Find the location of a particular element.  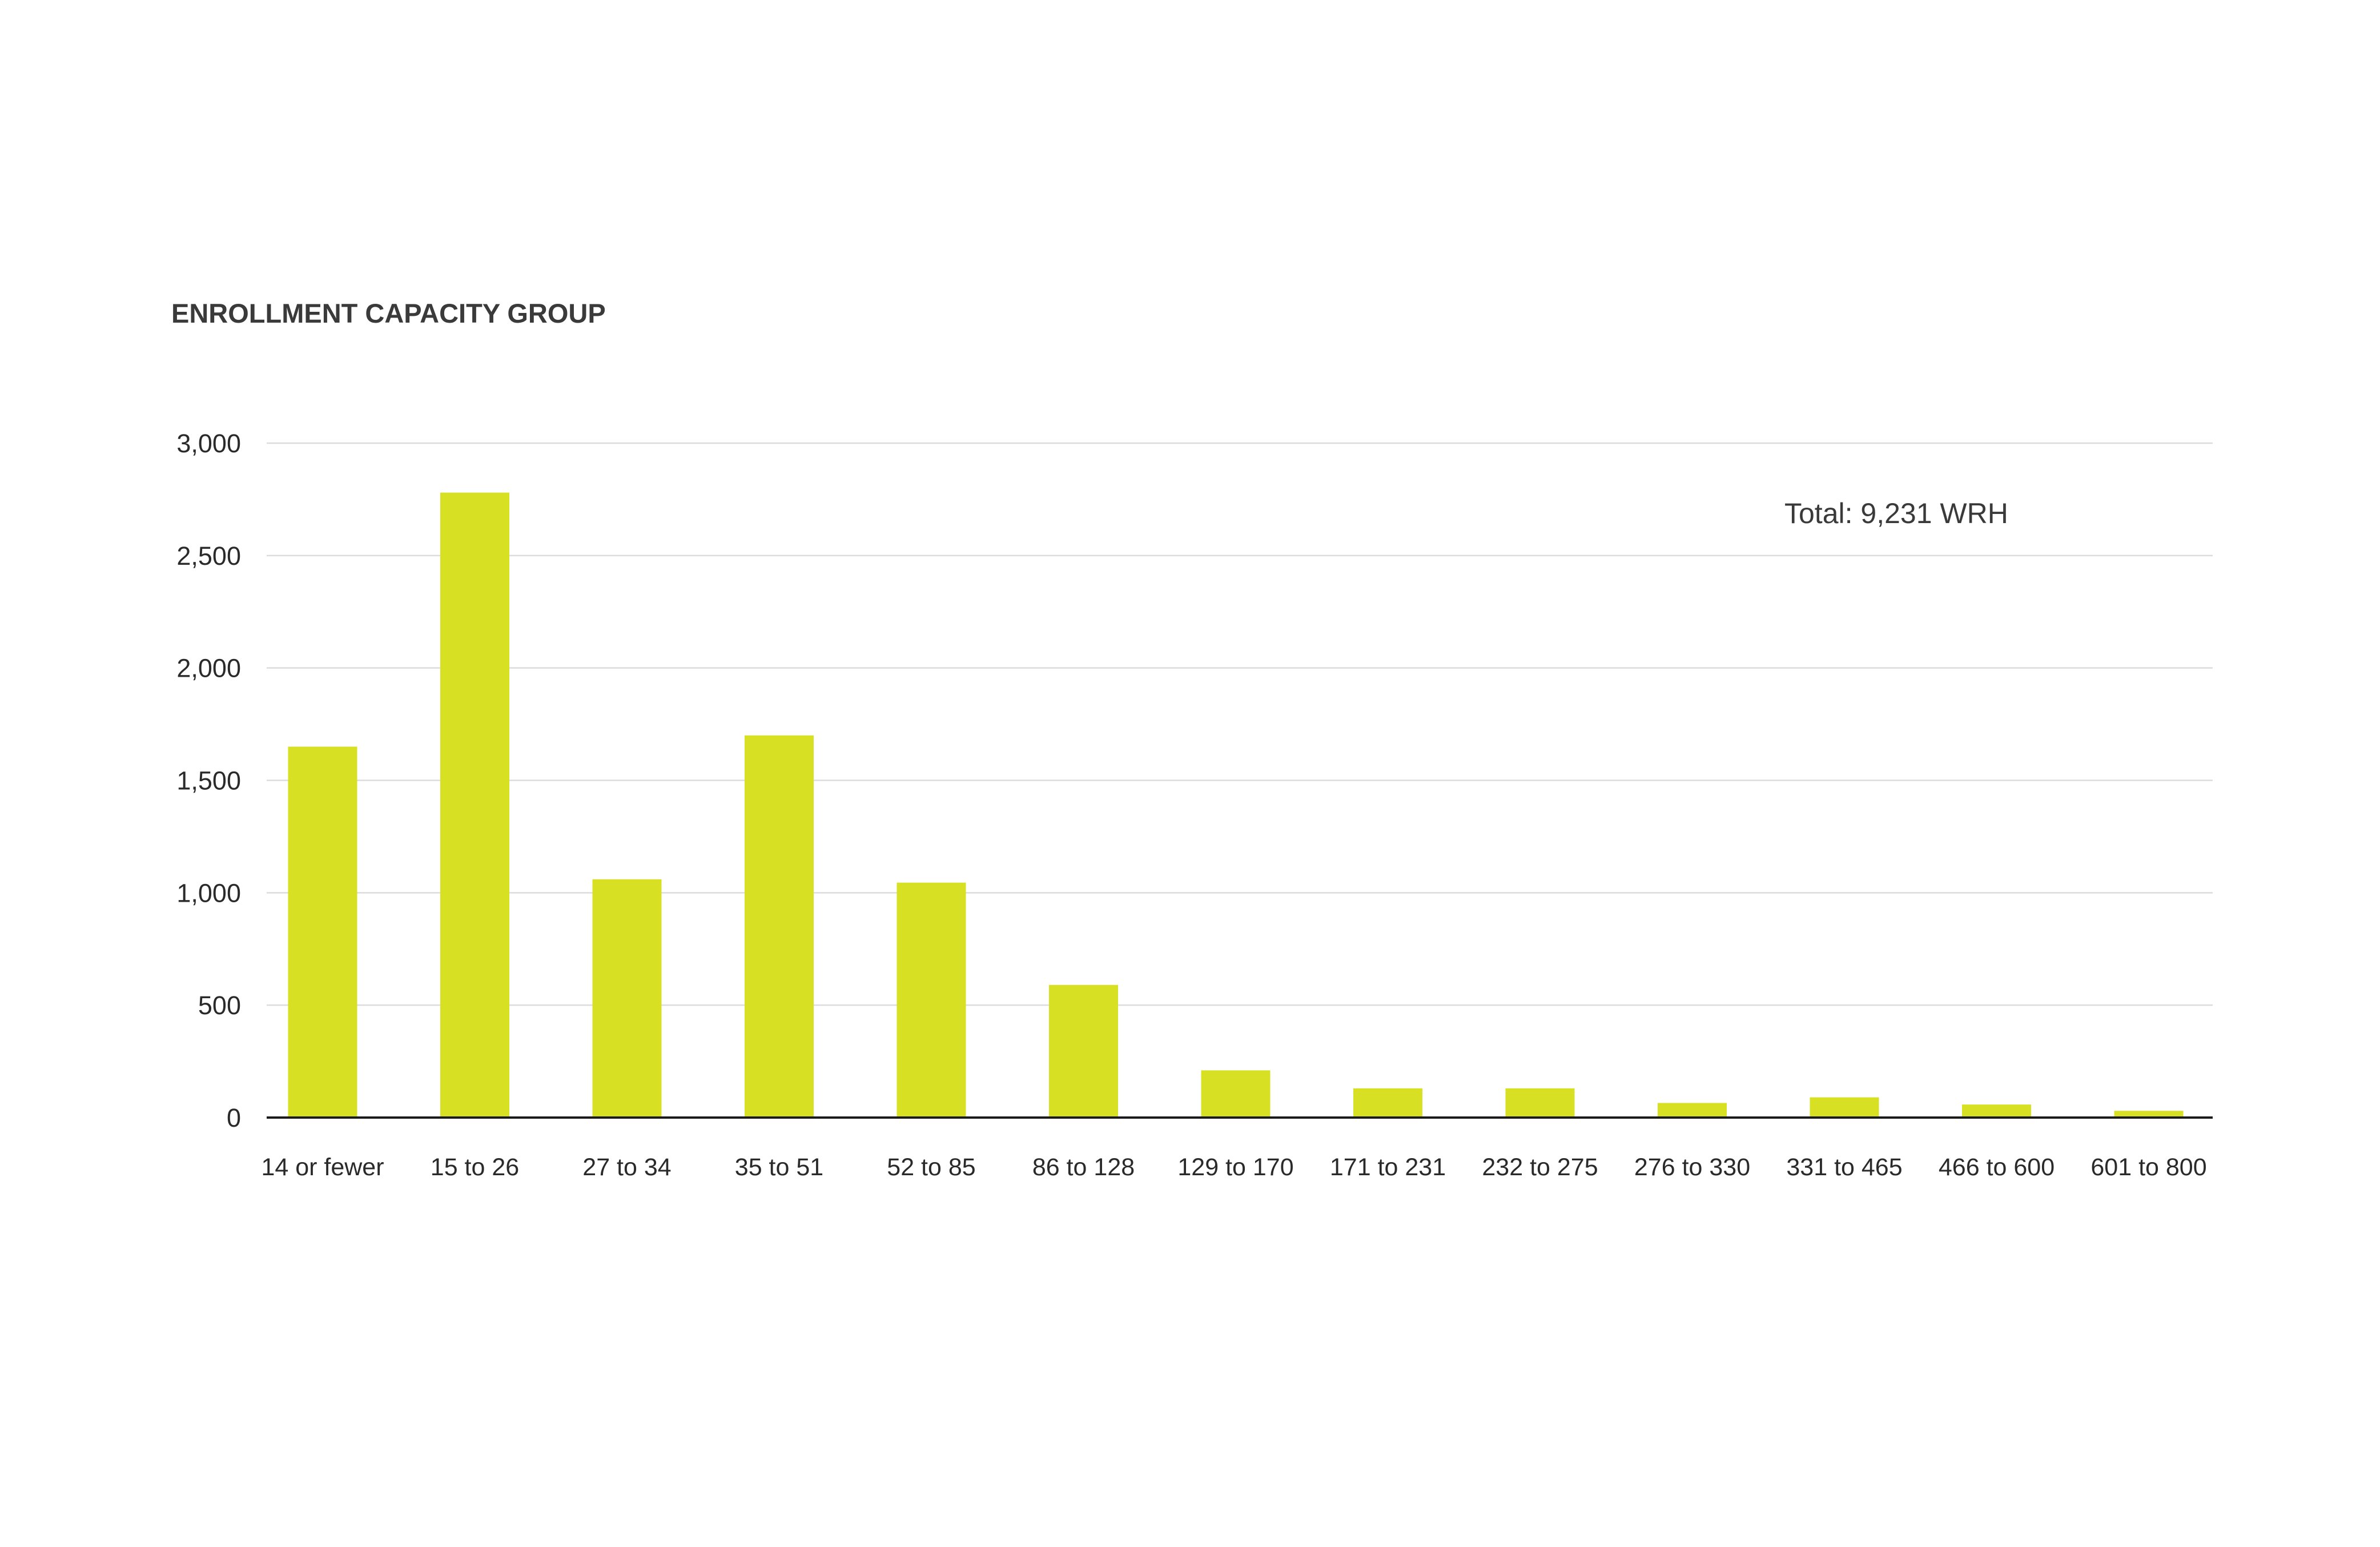

y-axis-tick-labels: 0 500 1,000 1,500 2,000 2,500 3,000 is located at coordinates (208, 781).